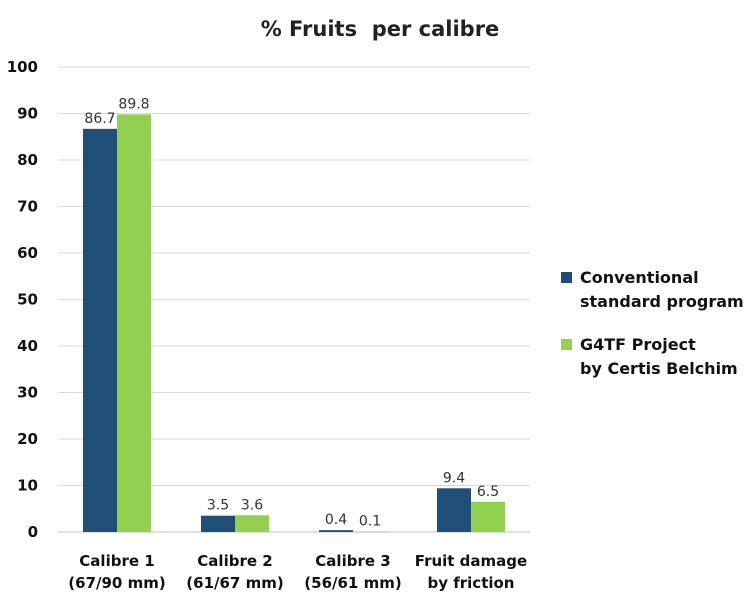 The height and width of the screenshot is (593, 756). Describe the element at coordinates (336, 520) in the screenshot. I see `data-label: 0.4` at that location.